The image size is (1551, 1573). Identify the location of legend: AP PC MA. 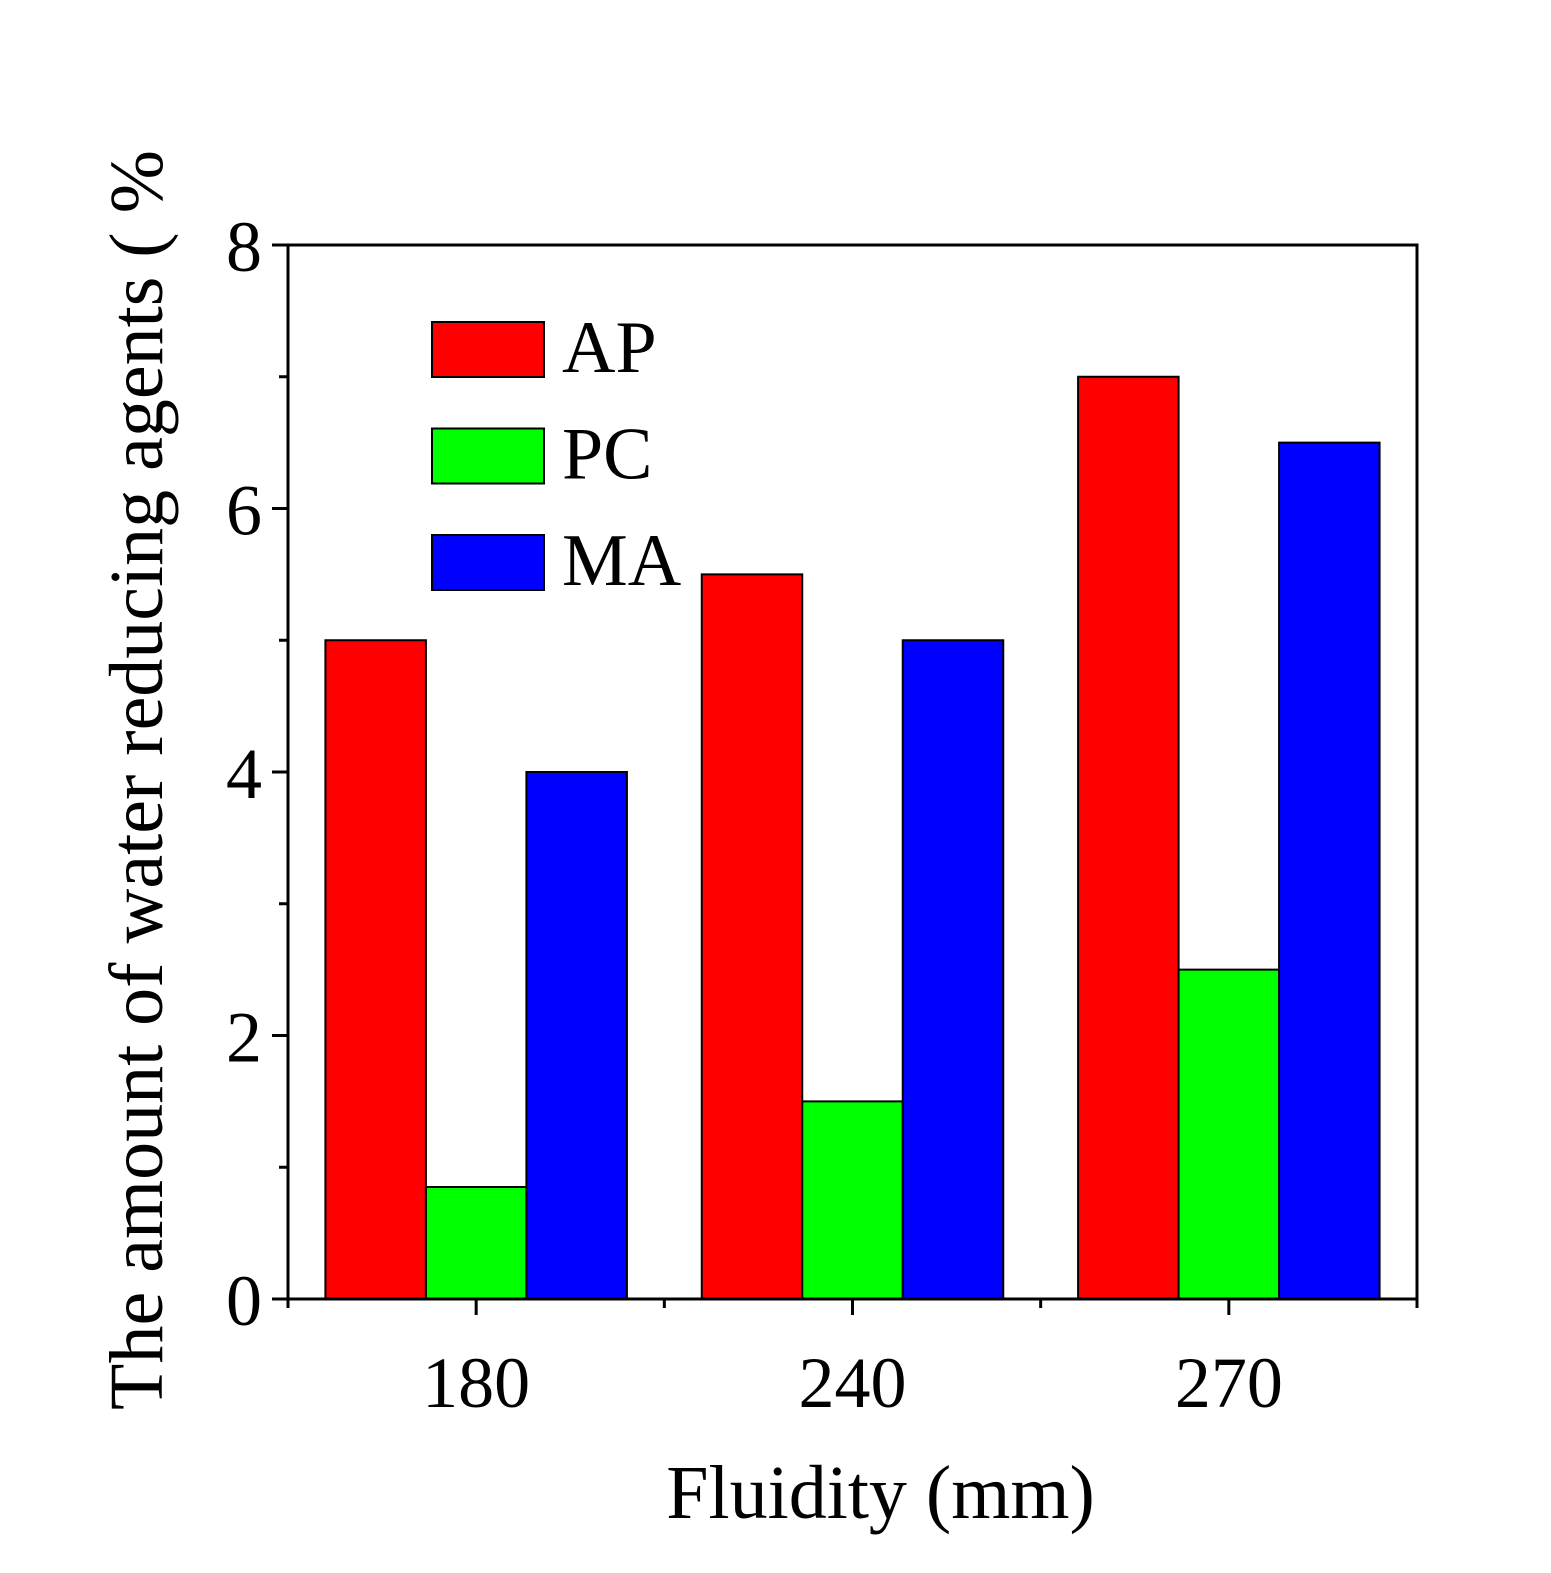
(556, 454).